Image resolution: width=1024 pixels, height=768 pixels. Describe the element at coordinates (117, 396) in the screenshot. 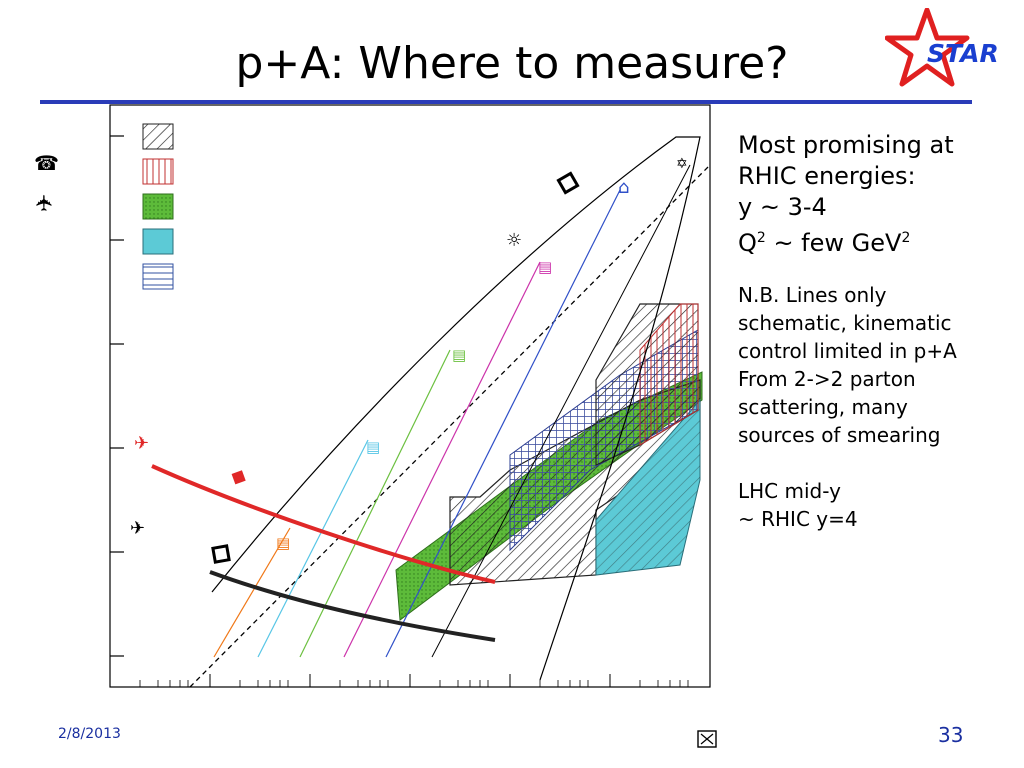

I see `y-axis-ticks` at that location.